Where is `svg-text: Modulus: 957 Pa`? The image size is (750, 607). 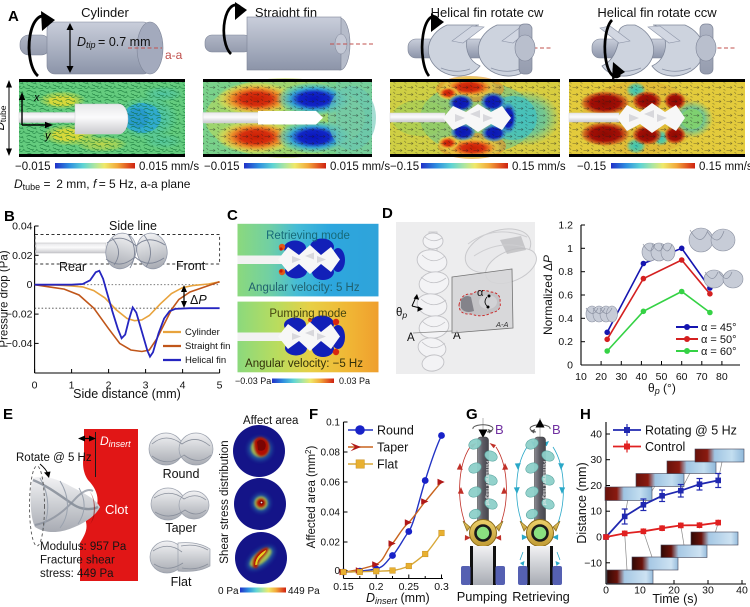
svg-text: Modulus: 957 Pa is located at coordinates (83, 547).